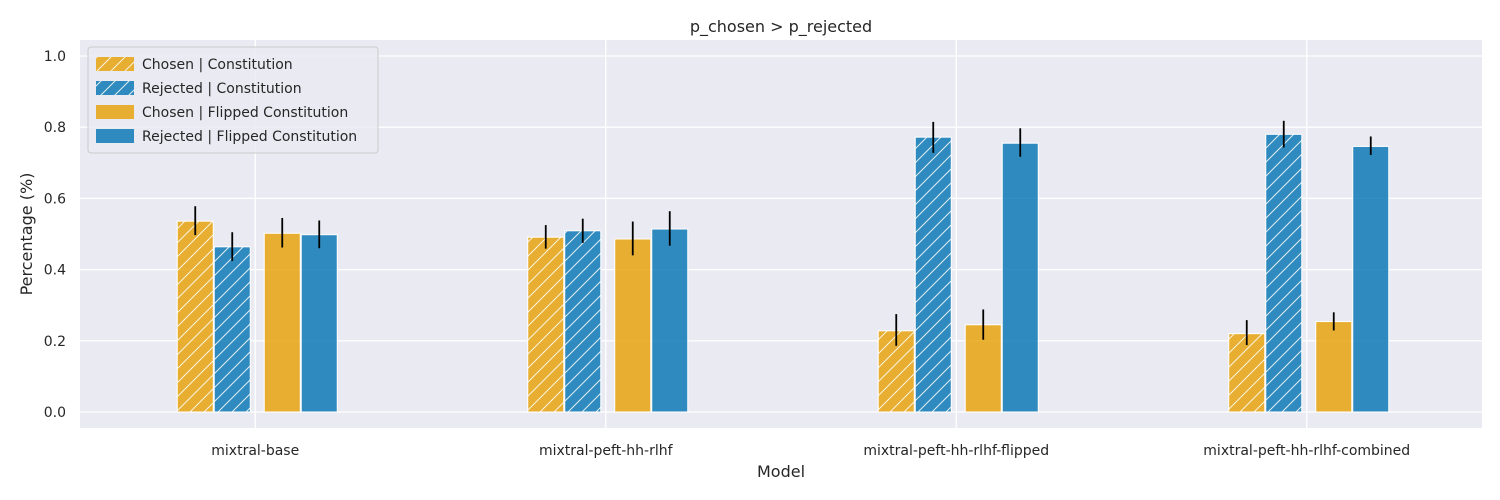  Describe the element at coordinates (245, 113) in the screenshot. I see `legend-label: Chosen | Flipped Constitution` at that location.